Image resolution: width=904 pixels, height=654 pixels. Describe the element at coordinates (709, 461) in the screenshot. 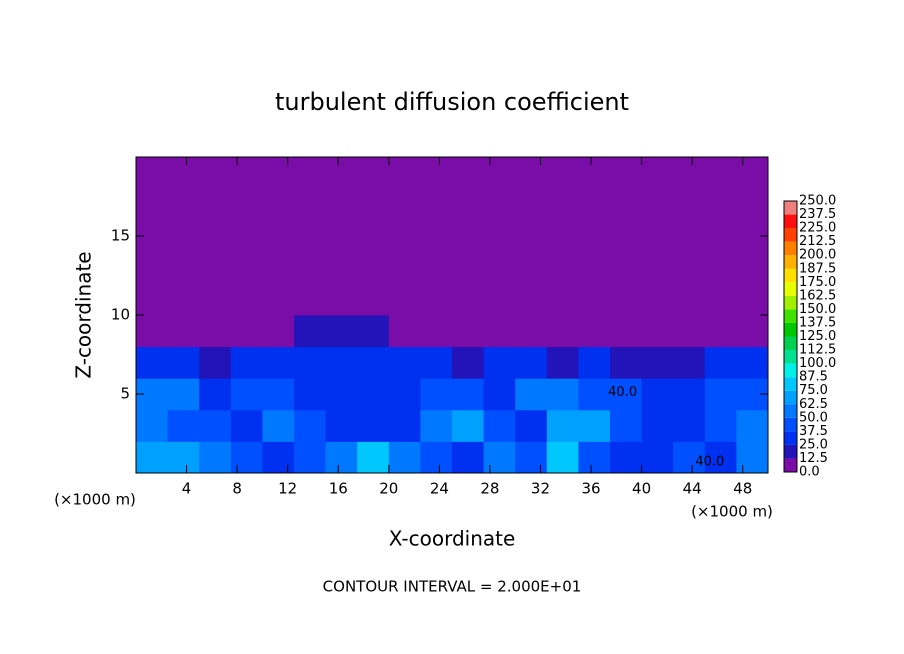

I see `contour-label: 40.0` at that location.